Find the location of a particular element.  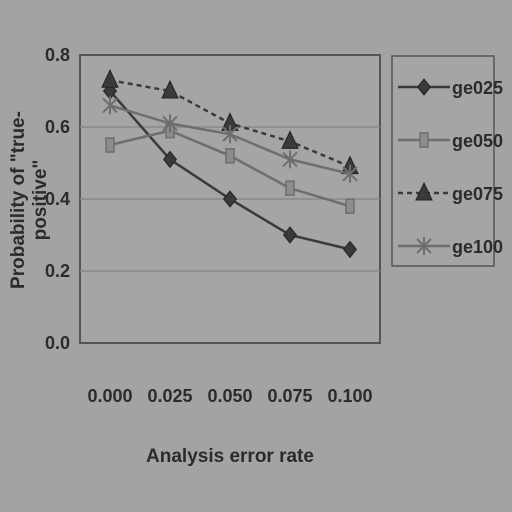

x-tick-label: 0.050 is located at coordinates (229, 396).